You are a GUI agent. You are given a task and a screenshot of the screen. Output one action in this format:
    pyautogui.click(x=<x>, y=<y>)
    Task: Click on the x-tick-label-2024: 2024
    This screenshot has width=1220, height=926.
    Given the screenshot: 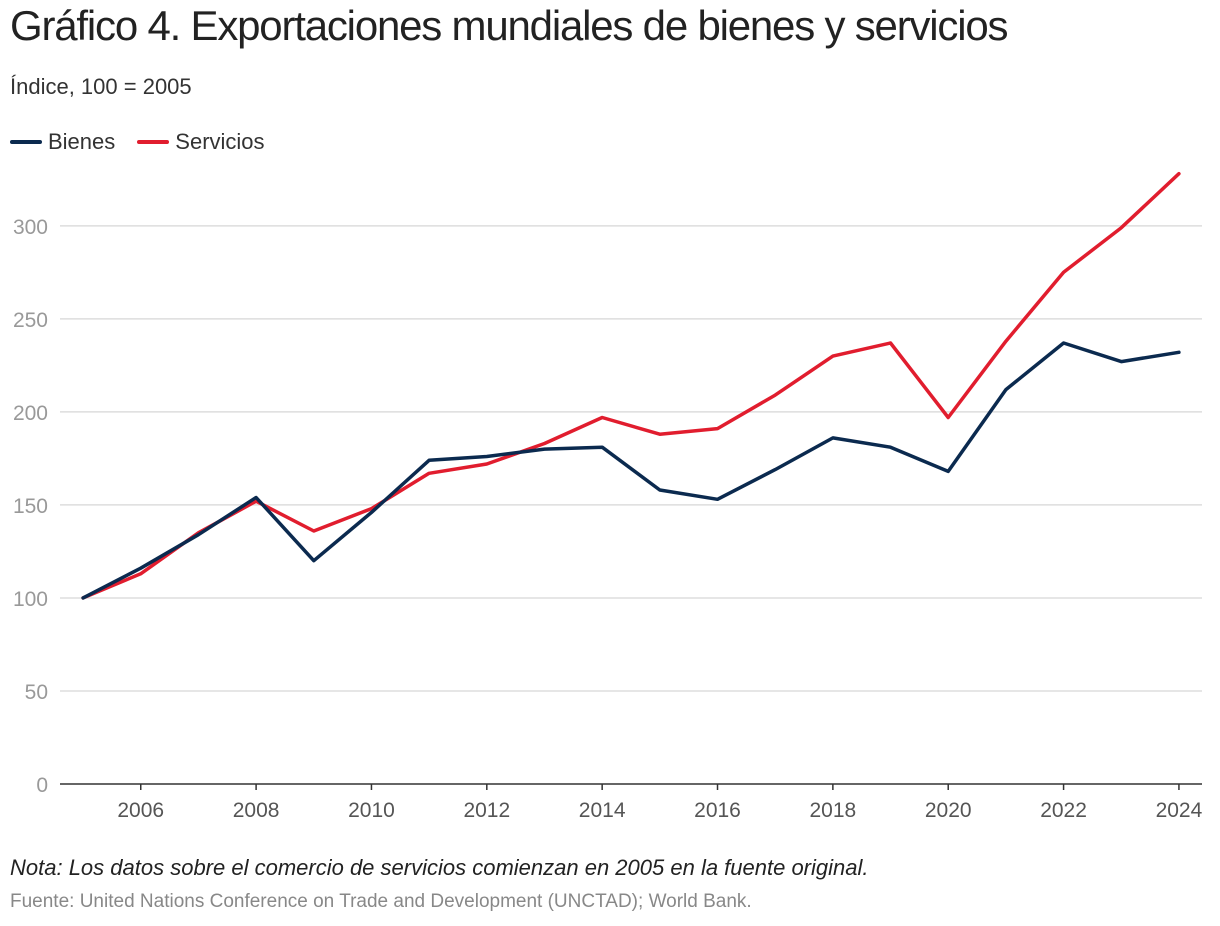 What is the action you would take?
    pyautogui.click(x=1179, y=810)
    